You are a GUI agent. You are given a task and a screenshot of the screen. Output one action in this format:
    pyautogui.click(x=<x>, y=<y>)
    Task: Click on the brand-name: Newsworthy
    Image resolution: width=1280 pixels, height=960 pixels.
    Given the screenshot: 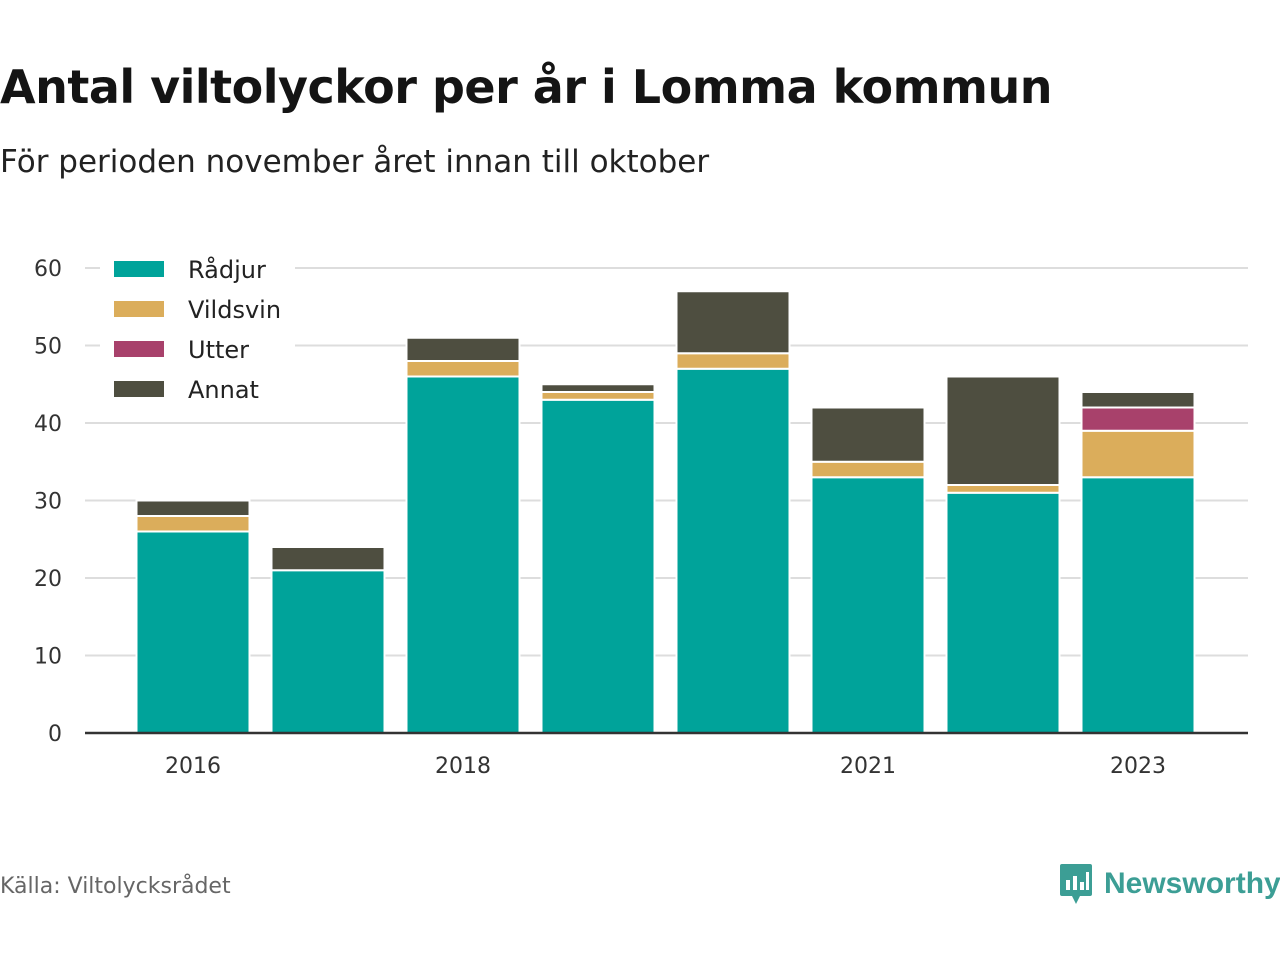 What is the action you would take?
    pyautogui.click(x=1192, y=883)
    